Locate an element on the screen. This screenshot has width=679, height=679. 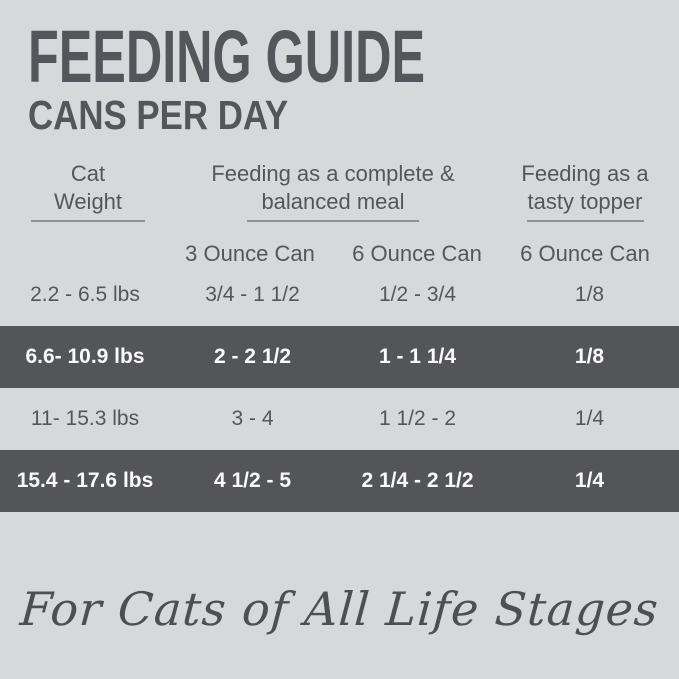
cell-cat-weight: 11- 15.3 lbs is located at coordinates (85, 418).